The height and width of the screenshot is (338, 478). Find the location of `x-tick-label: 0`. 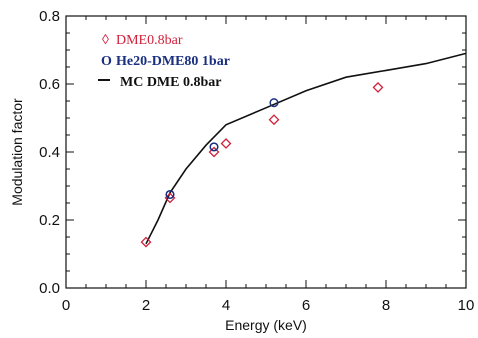

x-tick-label: 0 is located at coordinates (66, 305).